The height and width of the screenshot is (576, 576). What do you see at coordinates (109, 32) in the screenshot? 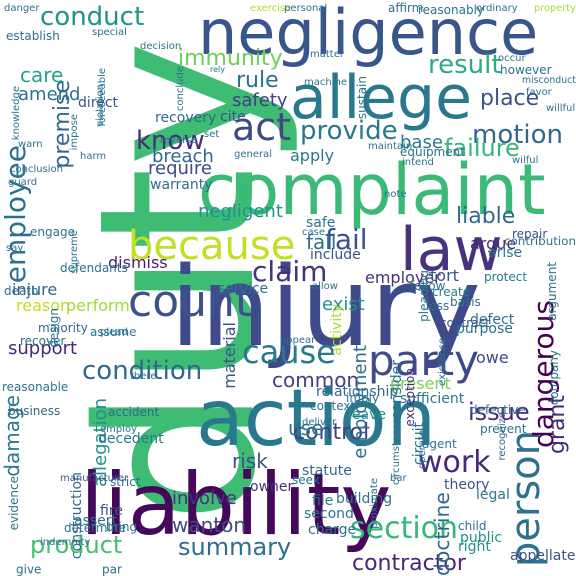
I see `word-special: special` at bounding box center [109, 32].